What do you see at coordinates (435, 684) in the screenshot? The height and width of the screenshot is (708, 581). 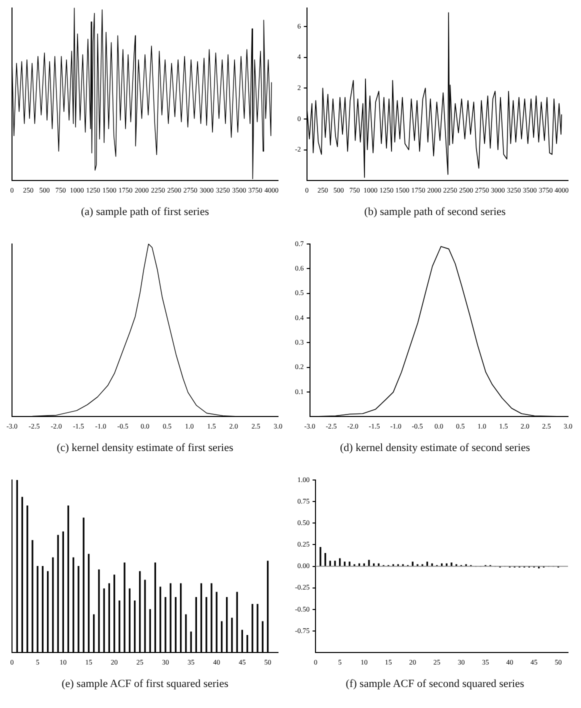 I see `text: (f) sample ACF of second squared series` at bounding box center [435, 684].